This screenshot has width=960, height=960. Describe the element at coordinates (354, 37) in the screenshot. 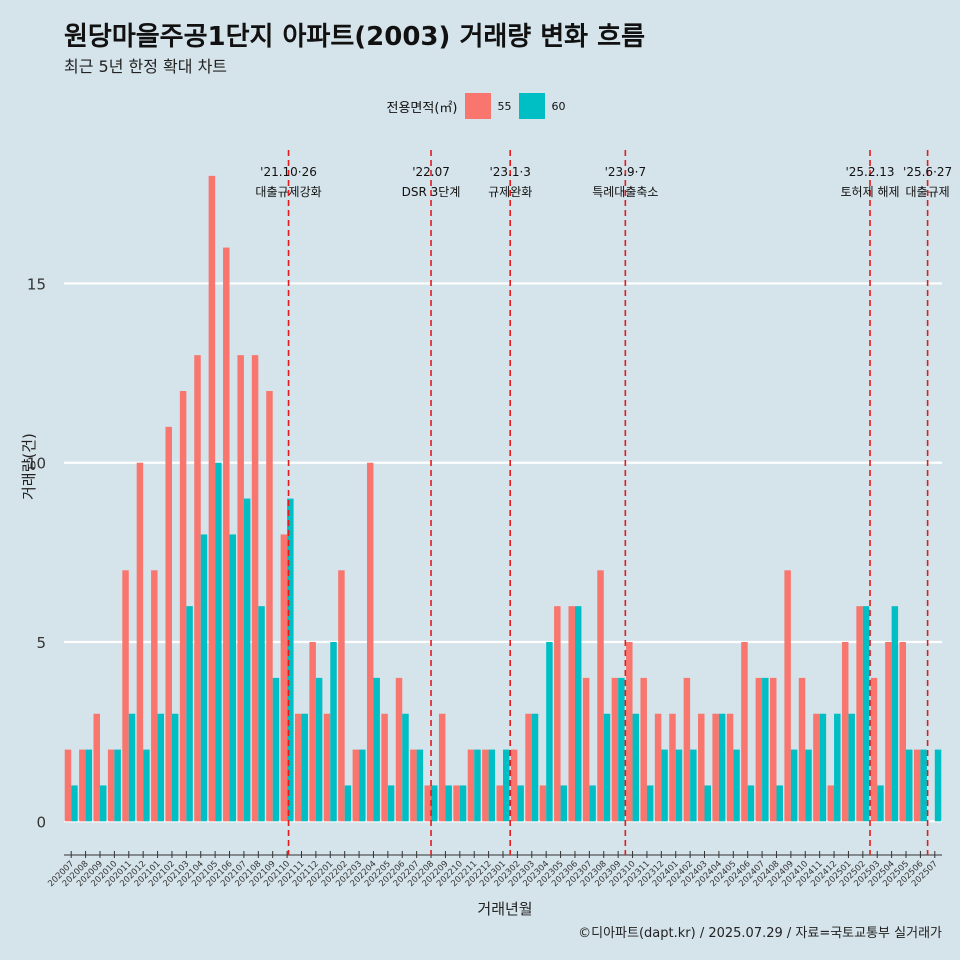

I see `chart-title: 원당마을주공1단지 아파트(2003) 거래량 변화 흐름` at that location.